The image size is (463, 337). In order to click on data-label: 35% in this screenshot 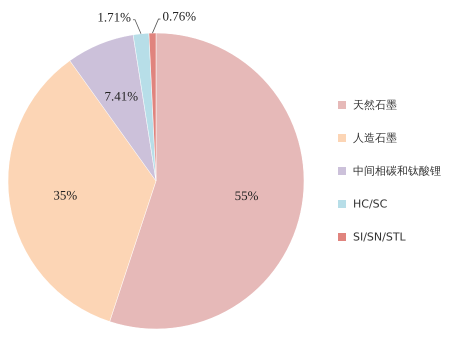, I will do `click(65, 194)`.